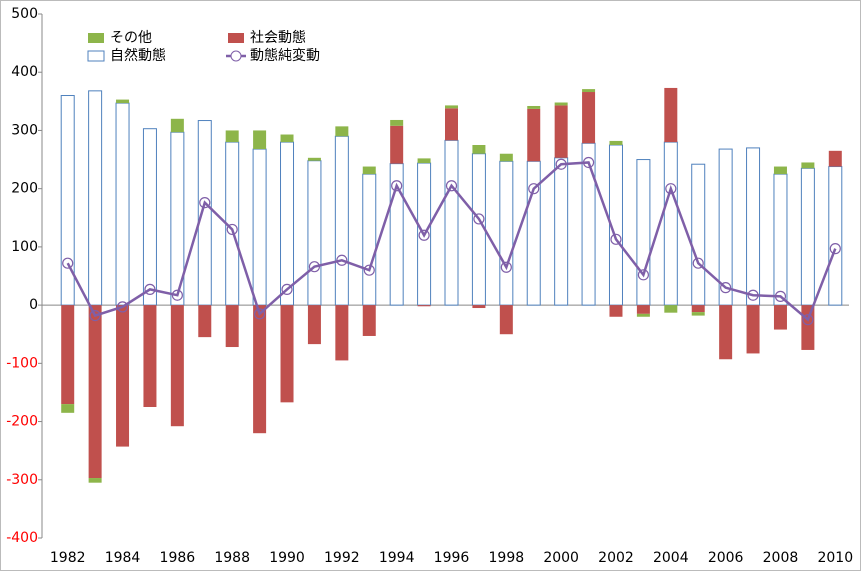  What do you see at coordinates (452, 558) in the screenshot?
I see `x-tick-label: 1996` at bounding box center [452, 558].